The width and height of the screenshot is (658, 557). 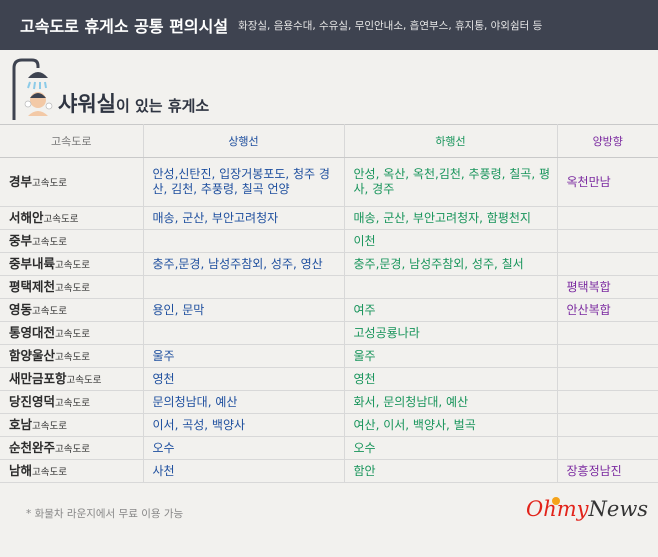 I want to click on downbound-cell: 화서, 문의청남대, 예산, so click(x=451, y=402).